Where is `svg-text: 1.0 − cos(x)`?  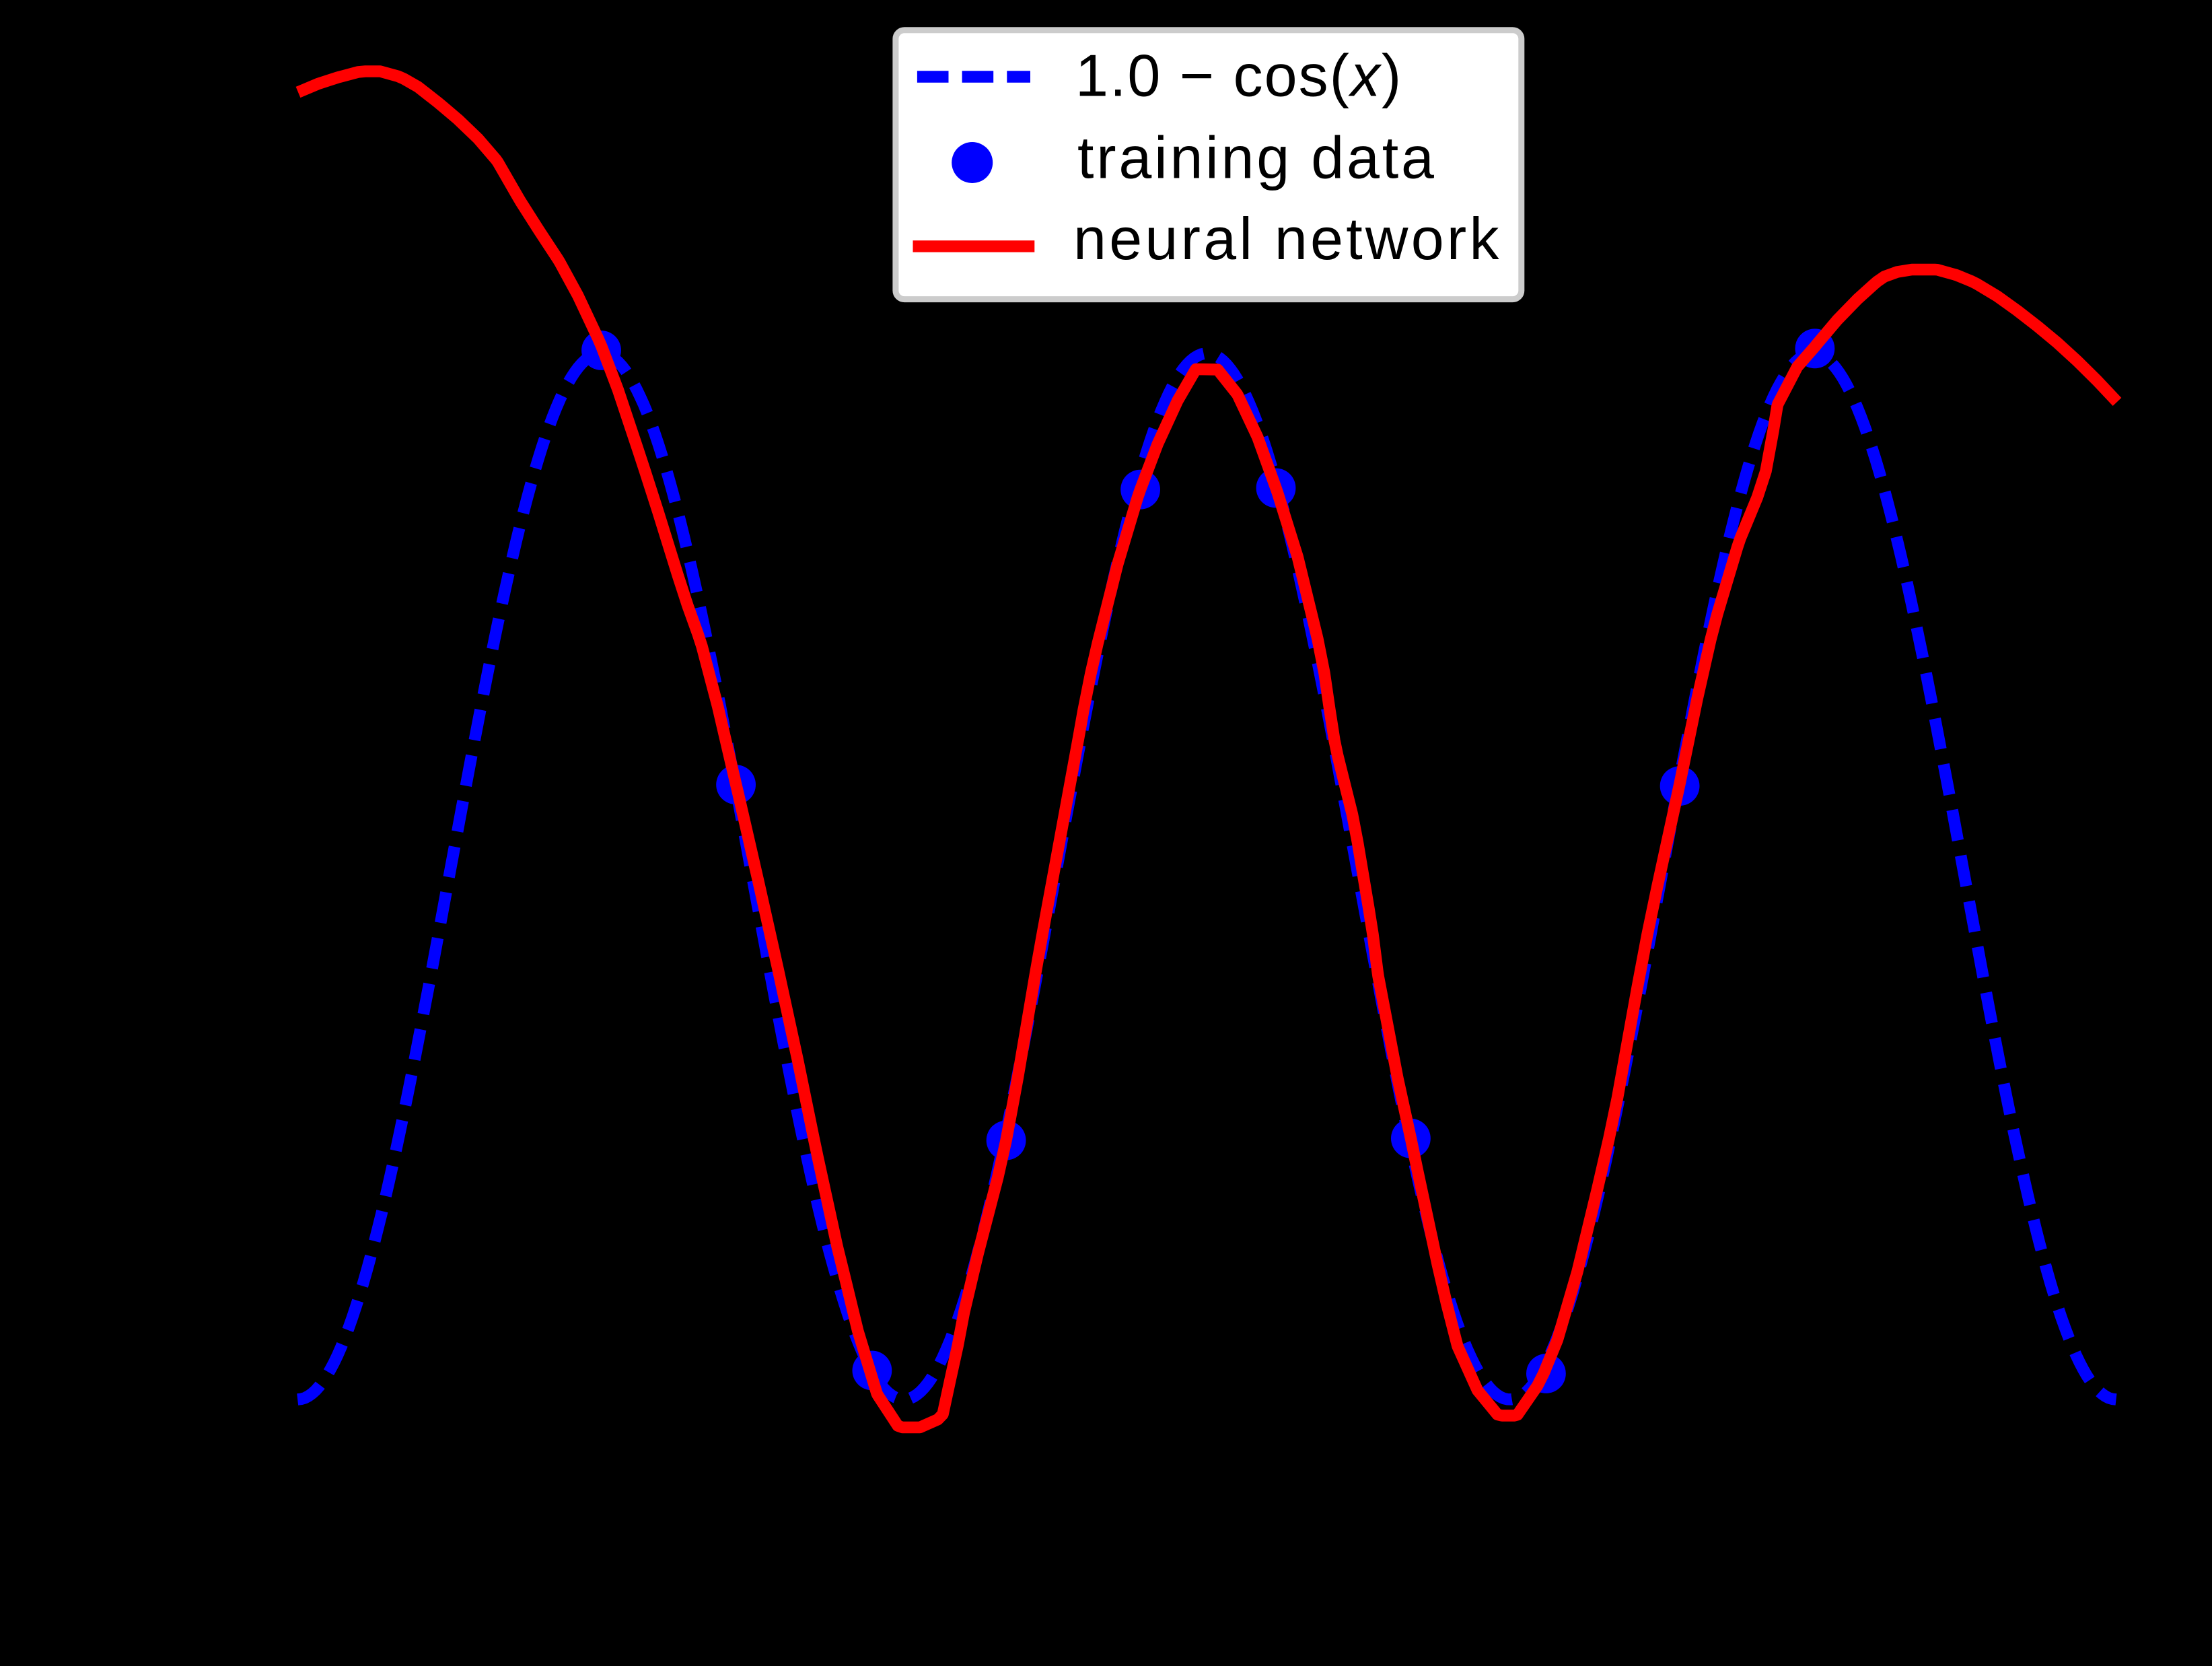
svg-text: 1.0 − cos(x) is located at coordinates (1238, 75).